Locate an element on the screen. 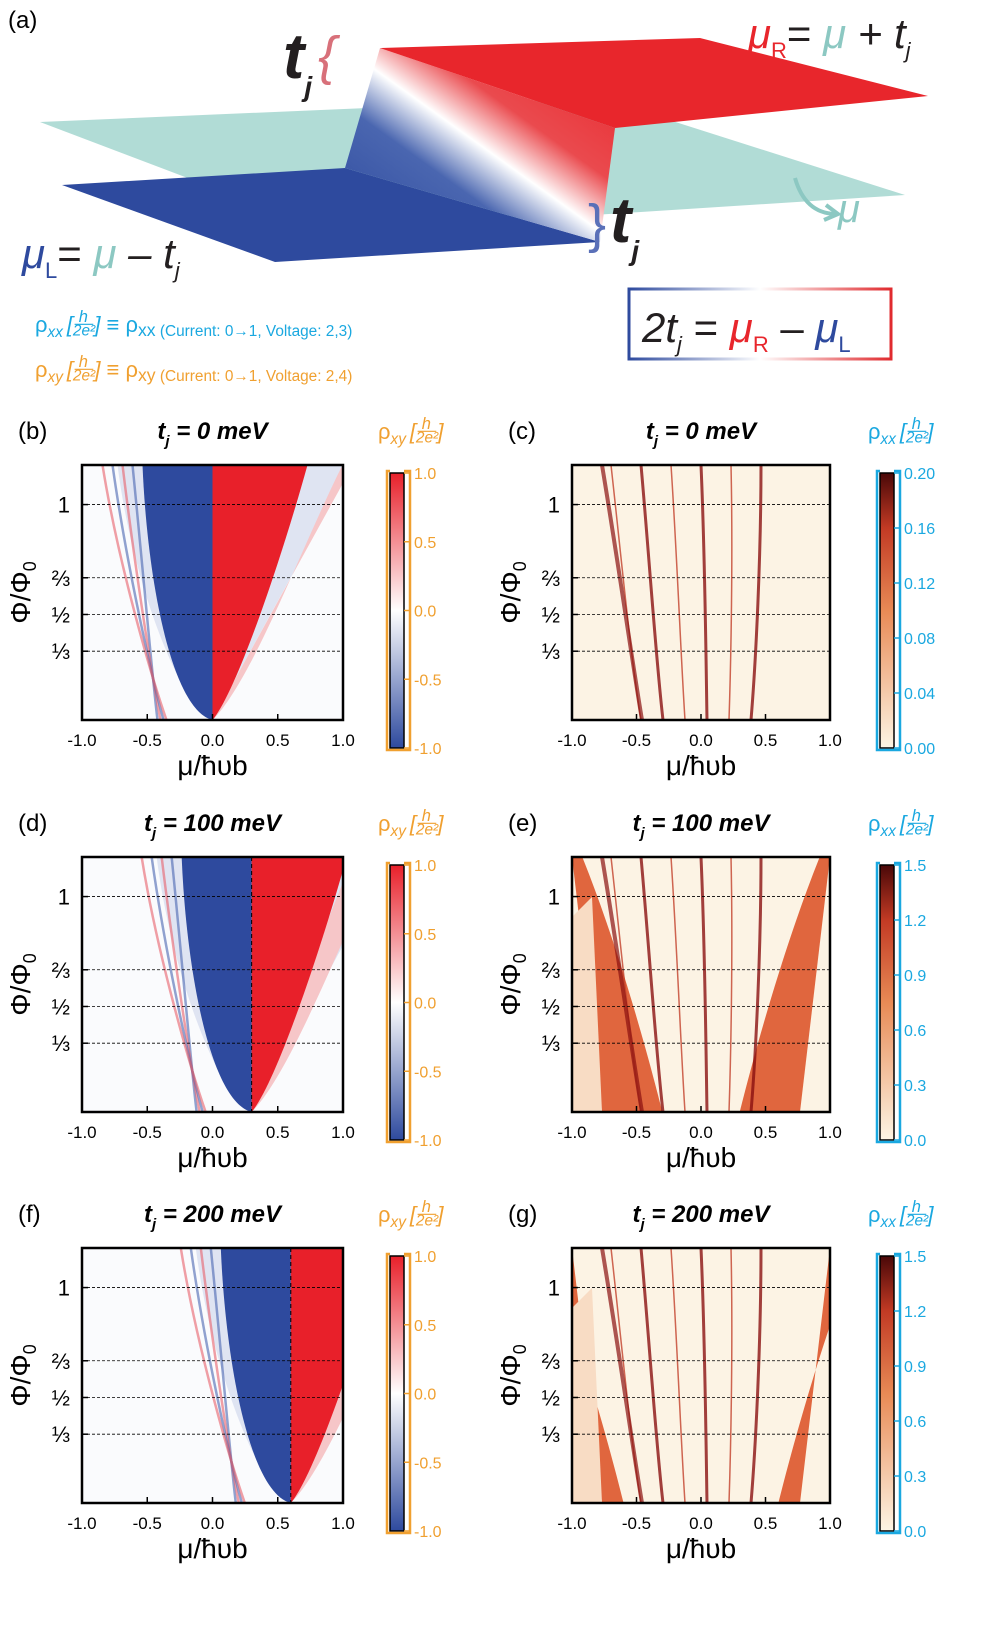 The height and width of the screenshot is (1638, 1003). y-tick-label: ⅔ is located at coordinates (61, 1361).